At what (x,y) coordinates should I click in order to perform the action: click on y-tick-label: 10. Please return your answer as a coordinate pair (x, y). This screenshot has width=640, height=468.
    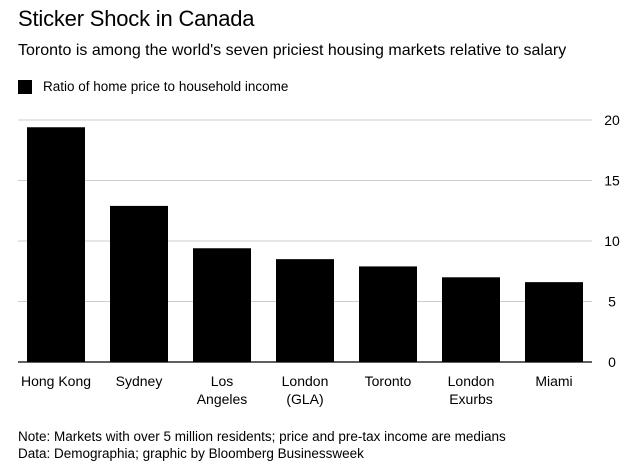
    Looking at the image, I should click on (612, 241).